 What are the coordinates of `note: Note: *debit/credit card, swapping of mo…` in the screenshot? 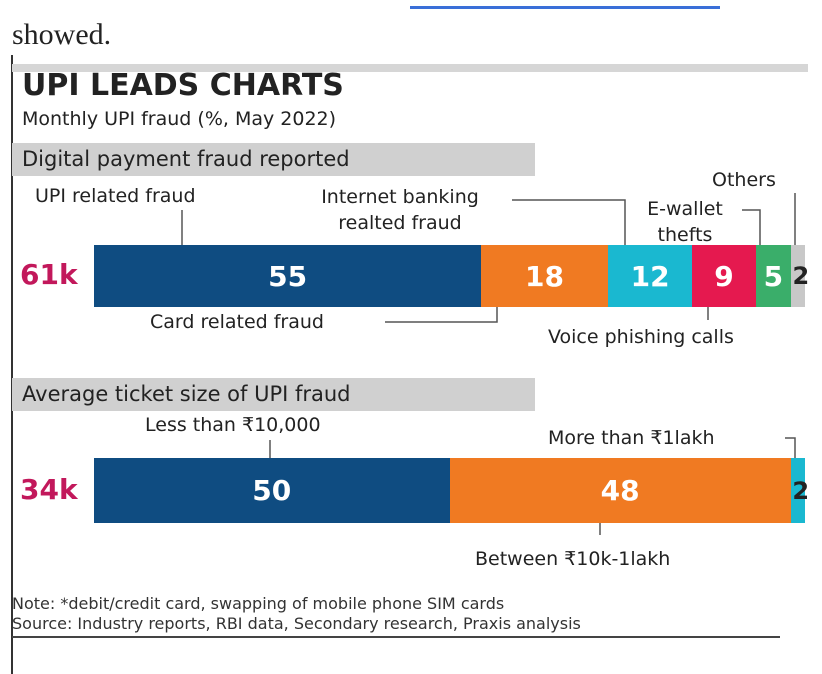 It's located at (258, 603).